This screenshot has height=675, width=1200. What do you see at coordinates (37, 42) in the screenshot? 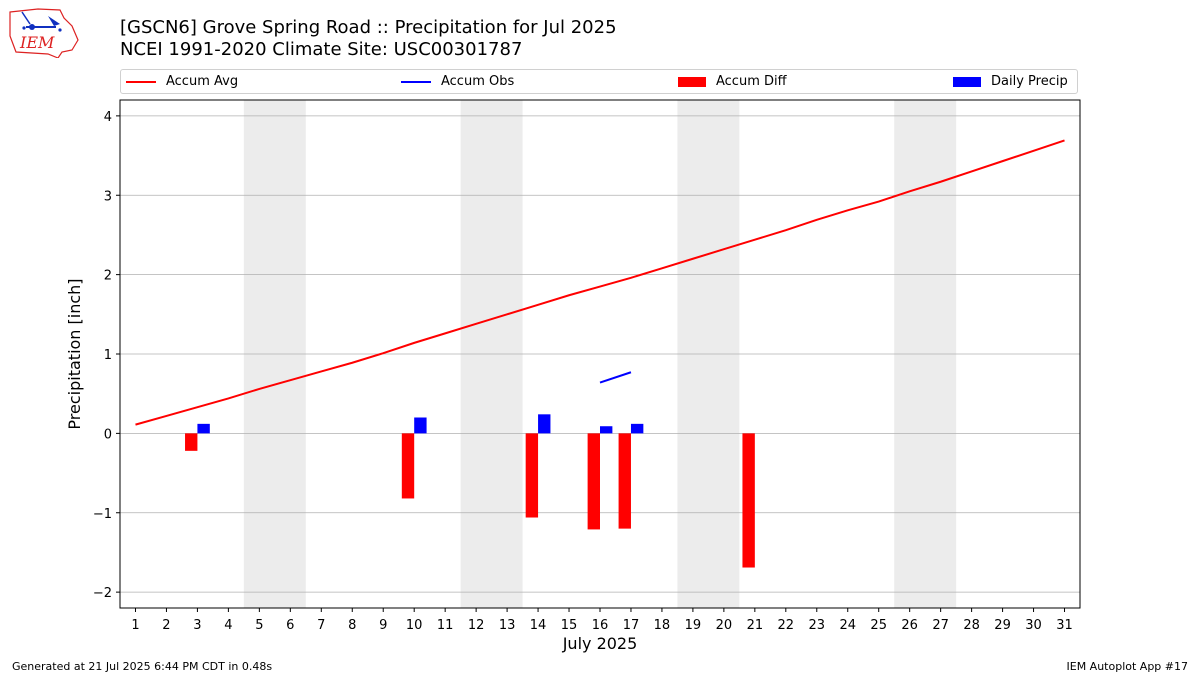
I see `logo-text: IEM` at bounding box center [37, 42].